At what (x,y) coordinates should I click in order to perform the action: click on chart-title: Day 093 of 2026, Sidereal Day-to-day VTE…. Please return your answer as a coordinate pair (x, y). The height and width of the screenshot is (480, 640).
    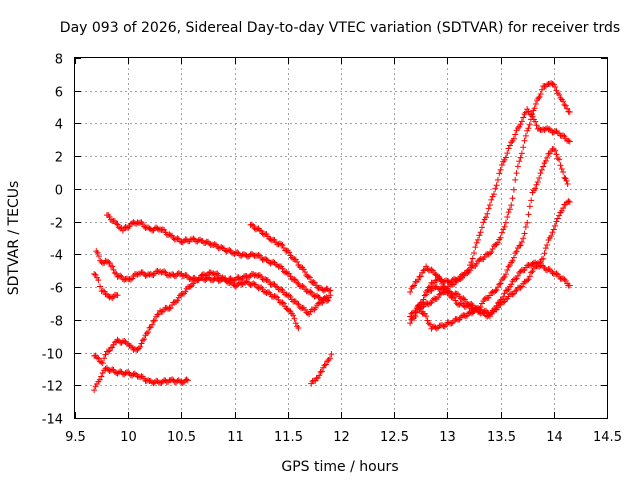
    Looking at the image, I should click on (340, 28).